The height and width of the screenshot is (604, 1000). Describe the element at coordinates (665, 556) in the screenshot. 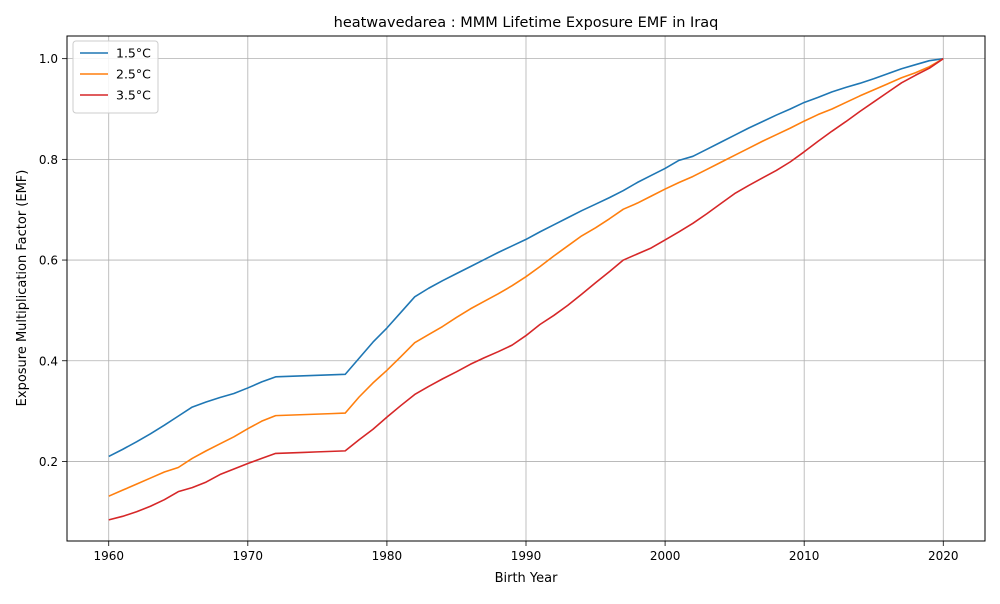

I see `x-tick-label: 2000` at that location.